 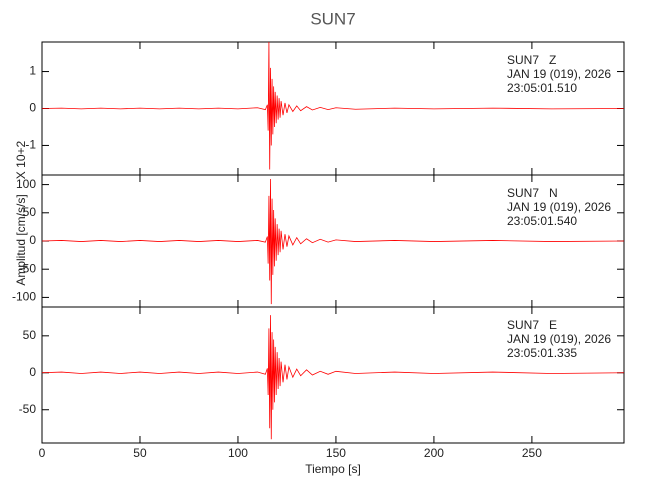 What do you see at coordinates (532, 453) in the screenshot?
I see `x-tick-label: 250` at bounding box center [532, 453].